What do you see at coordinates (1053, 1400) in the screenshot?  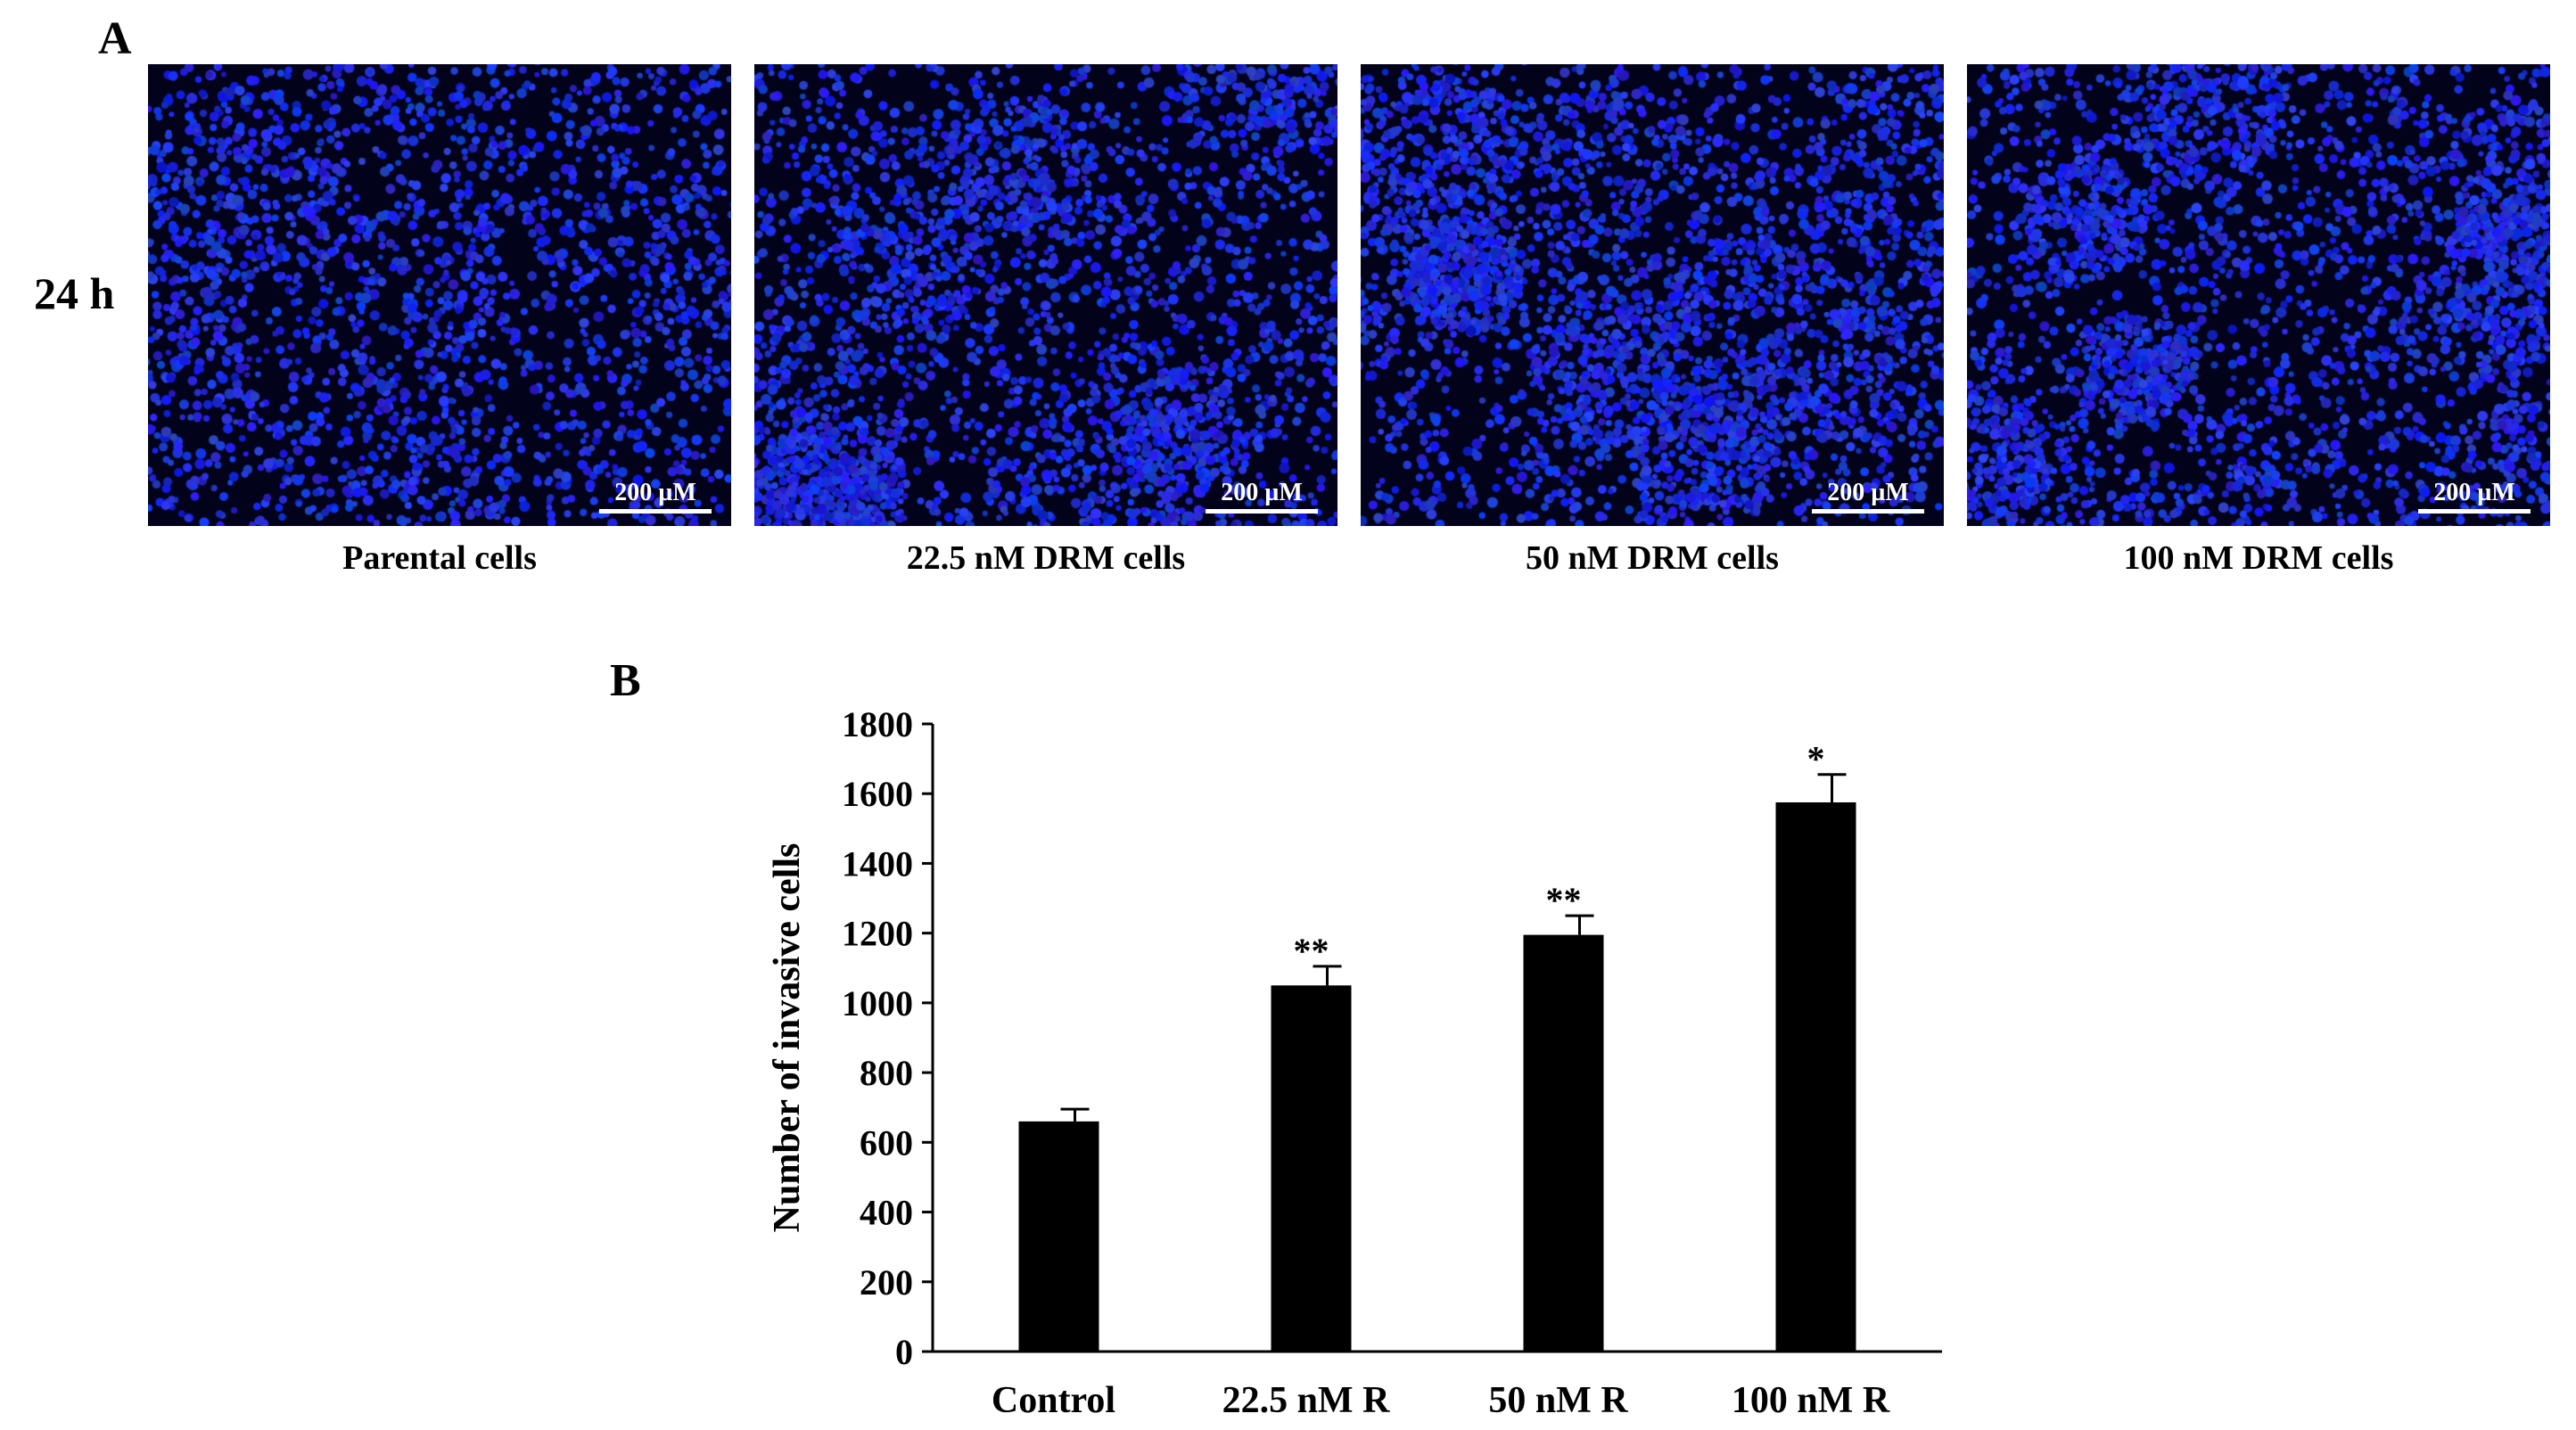 I see `x-tick-label: Control` at bounding box center [1053, 1400].